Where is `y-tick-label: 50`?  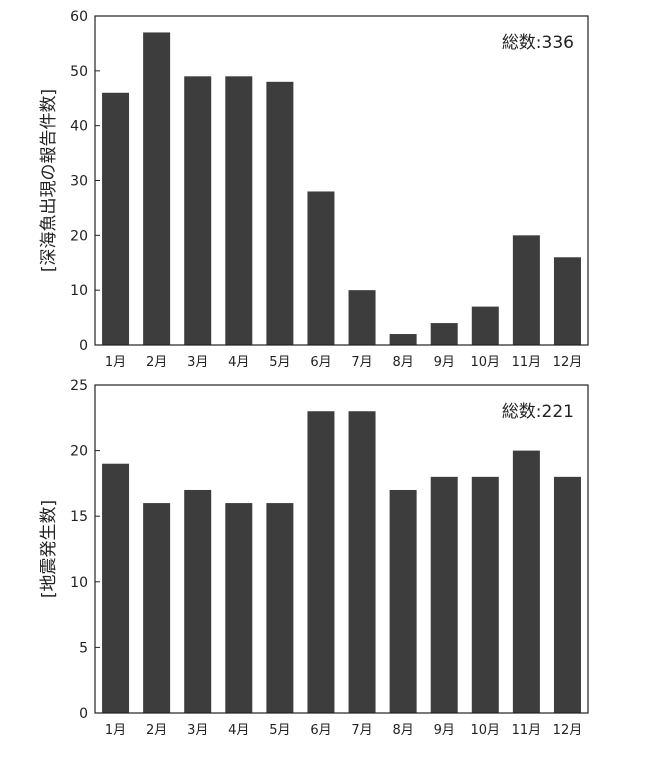
y-tick-label: 50 is located at coordinates (79, 72).